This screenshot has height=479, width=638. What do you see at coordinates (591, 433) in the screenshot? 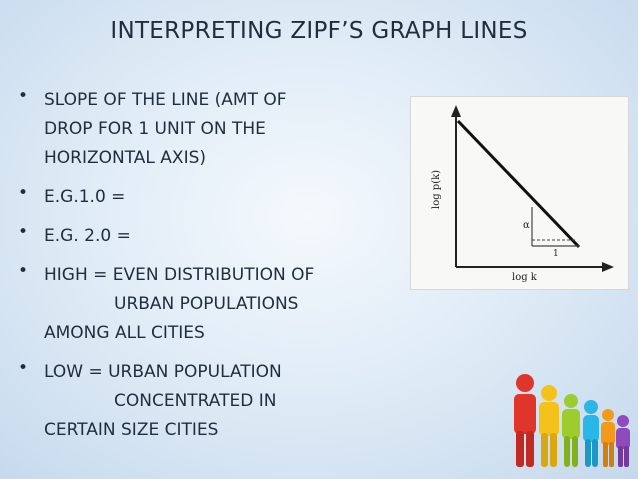
I see `person-blue` at bounding box center [591, 433].